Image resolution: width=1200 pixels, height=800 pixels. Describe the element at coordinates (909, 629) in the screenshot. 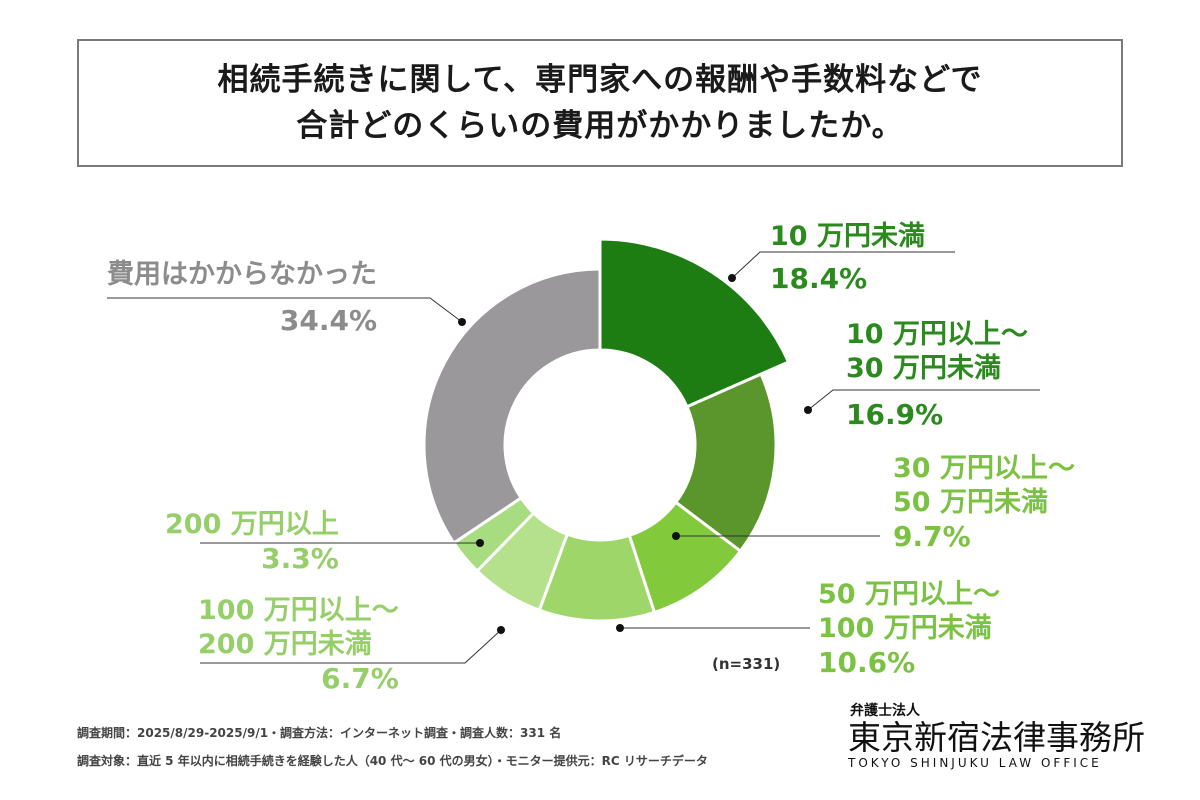

I see `label-slice-3: 50 万円以上～ 100 万円未満 10.6%` at that location.